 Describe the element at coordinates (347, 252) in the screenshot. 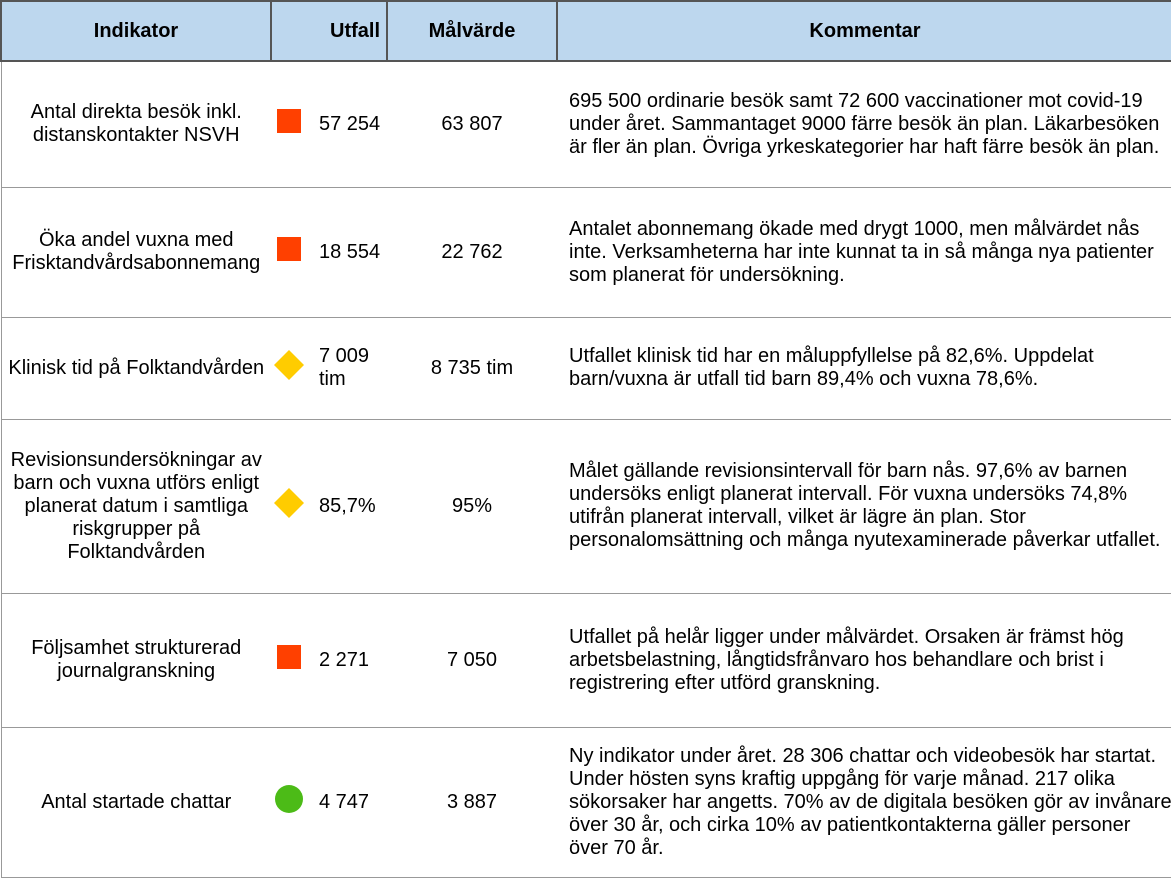

I see `utfall-cell: 18 554` at that location.